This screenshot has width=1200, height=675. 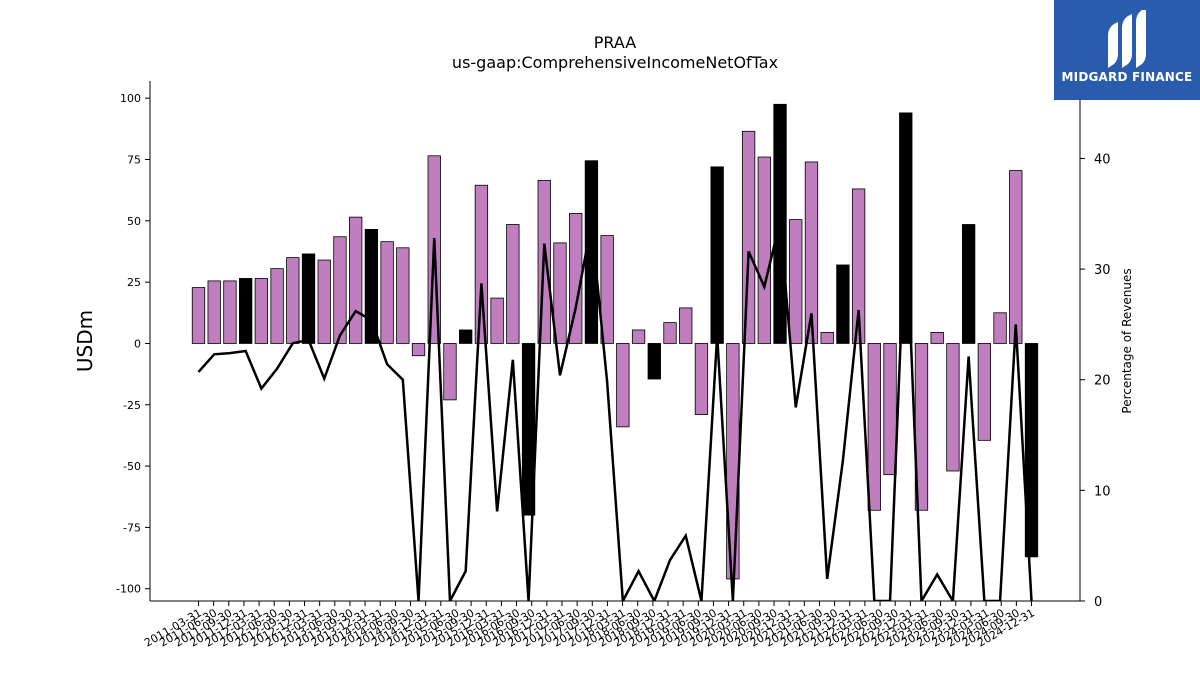 What do you see at coordinates (1098, 602) in the screenshot?
I see `y2-tick-label: 0` at bounding box center [1098, 602].